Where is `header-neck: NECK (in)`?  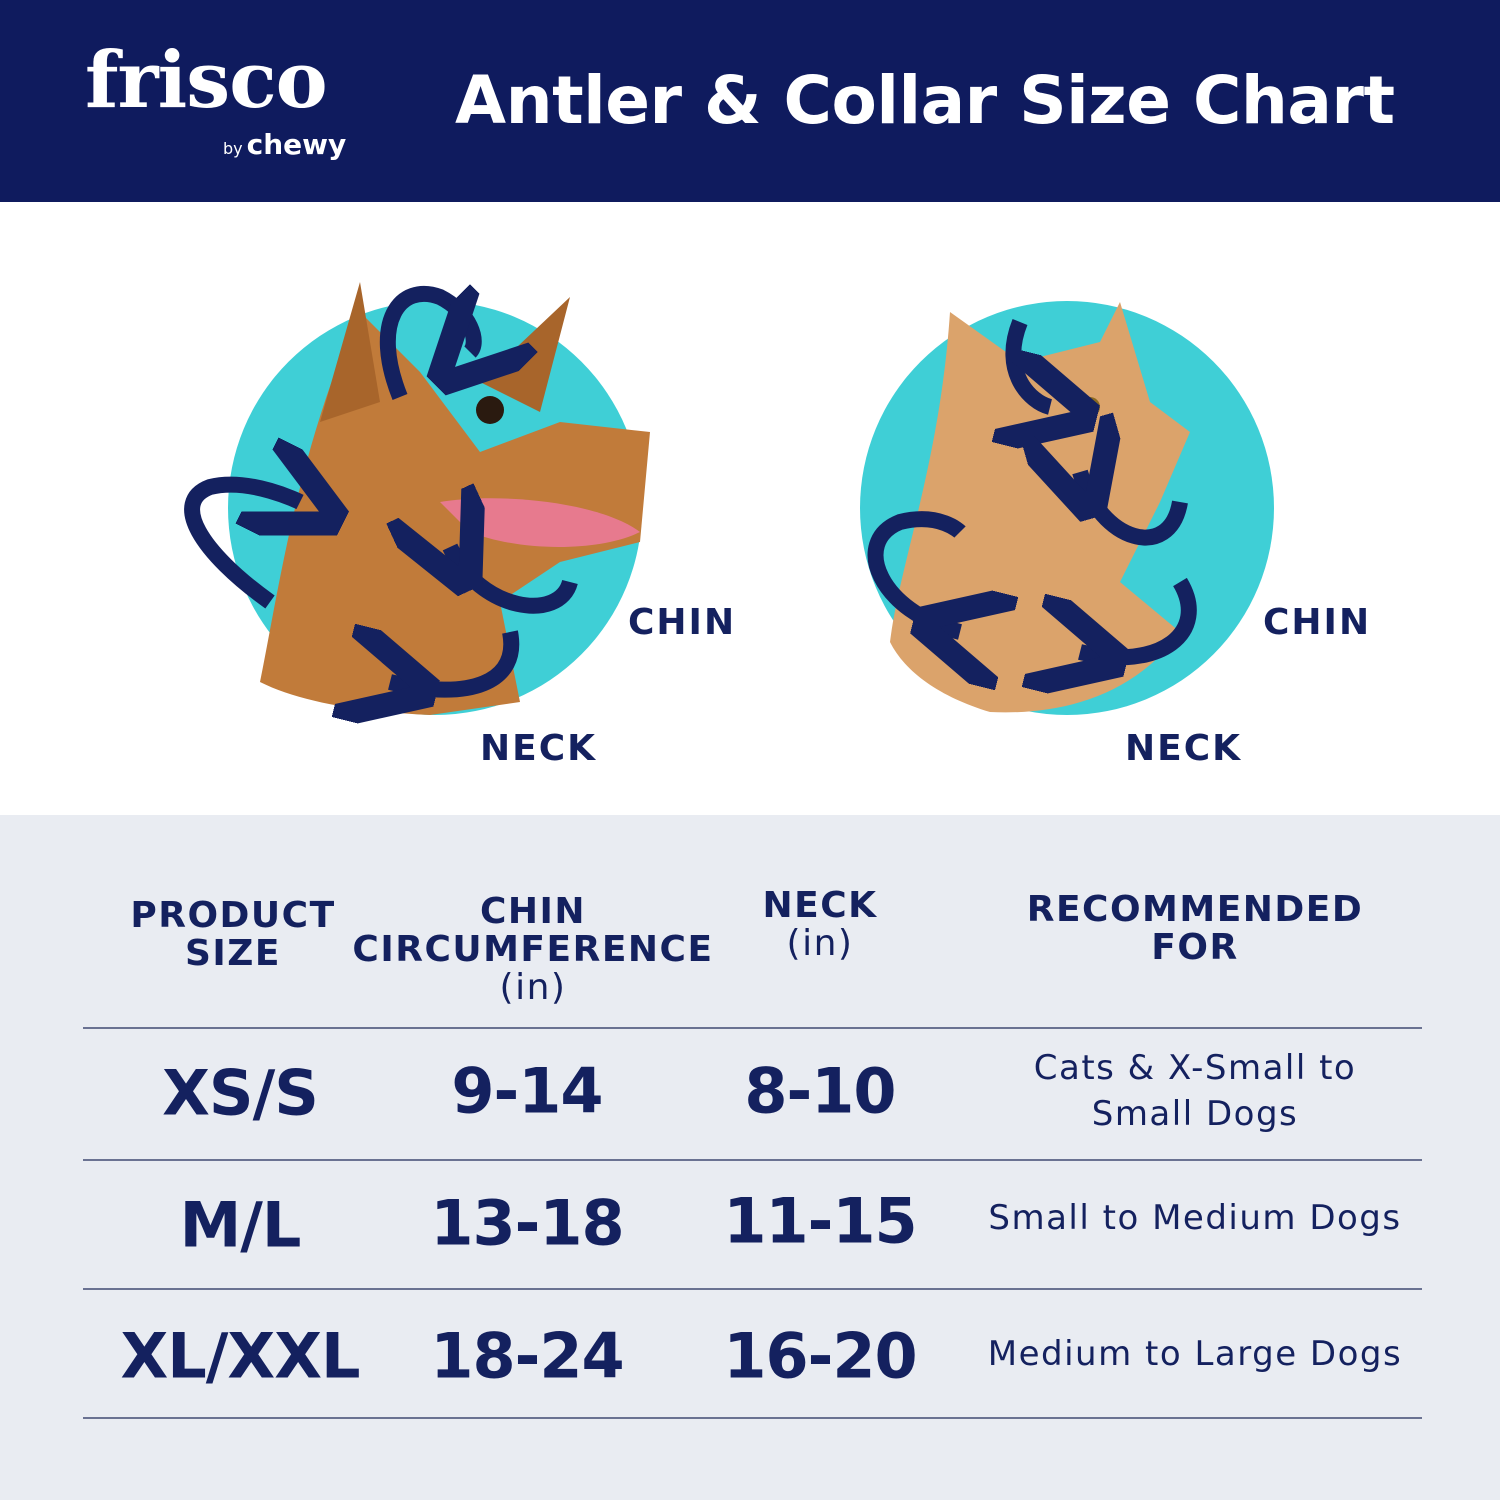 header-neck: NECK (in) is located at coordinates (819, 925).